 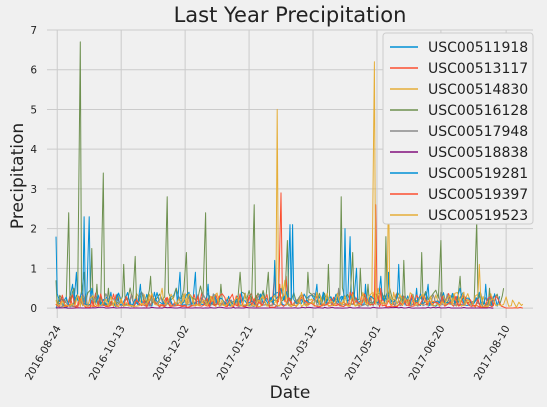 What do you see at coordinates (33, 230) in the screenshot?
I see `y-tick-label: 2` at bounding box center [33, 230].